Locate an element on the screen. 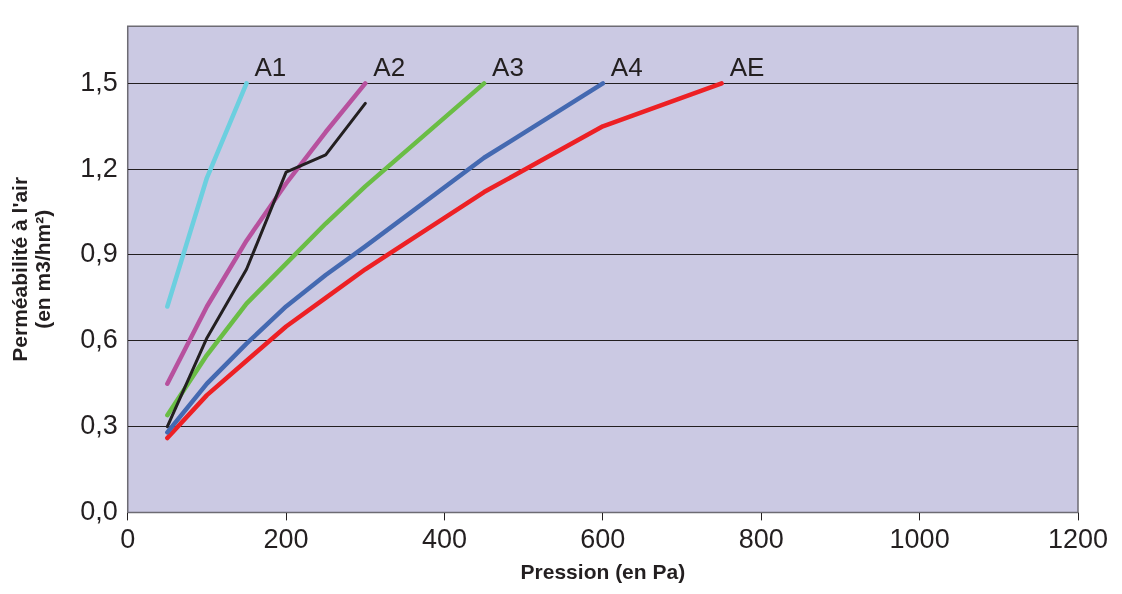 The height and width of the screenshot is (594, 1122). series-label: A3 is located at coordinates (508, 66).